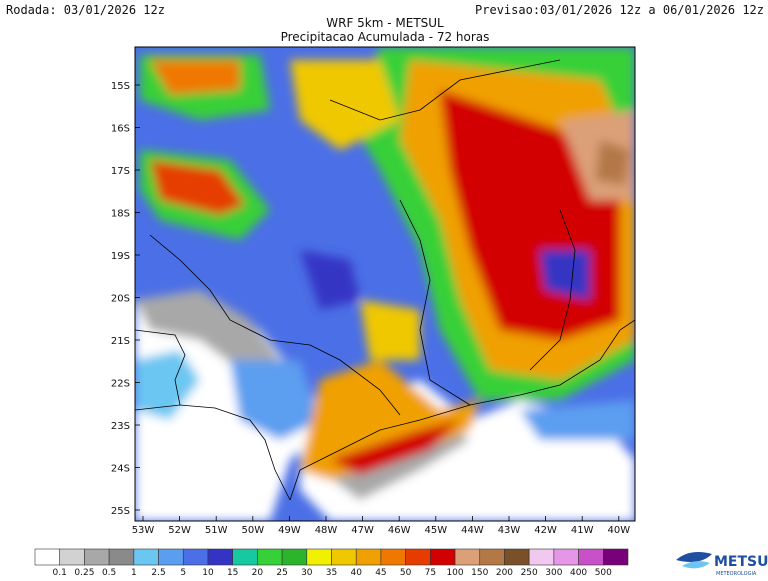 The image size is (768, 581). What do you see at coordinates (120, 426) in the screenshot?
I see `lat-label: 23S` at bounding box center [120, 426].